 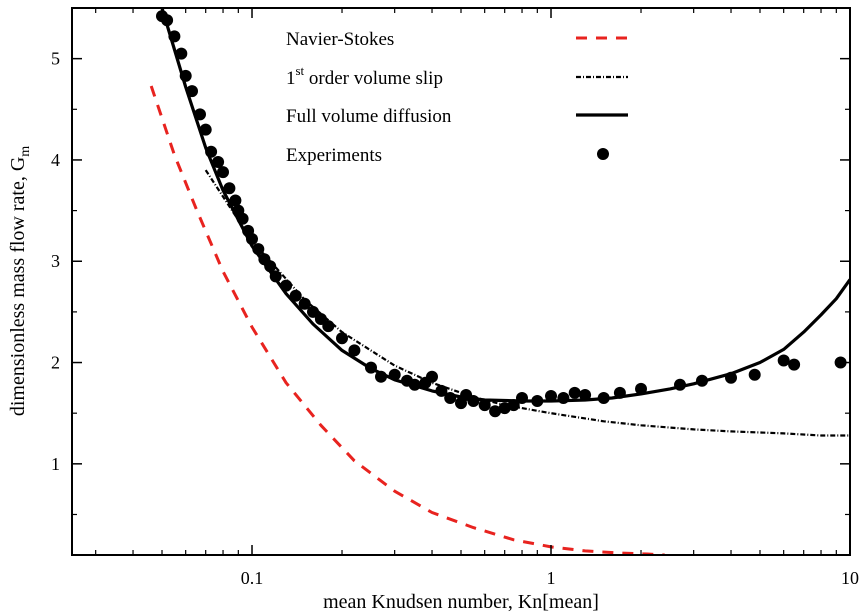 I want to click on legend-label: Experiments, so click(x=334, y=155).